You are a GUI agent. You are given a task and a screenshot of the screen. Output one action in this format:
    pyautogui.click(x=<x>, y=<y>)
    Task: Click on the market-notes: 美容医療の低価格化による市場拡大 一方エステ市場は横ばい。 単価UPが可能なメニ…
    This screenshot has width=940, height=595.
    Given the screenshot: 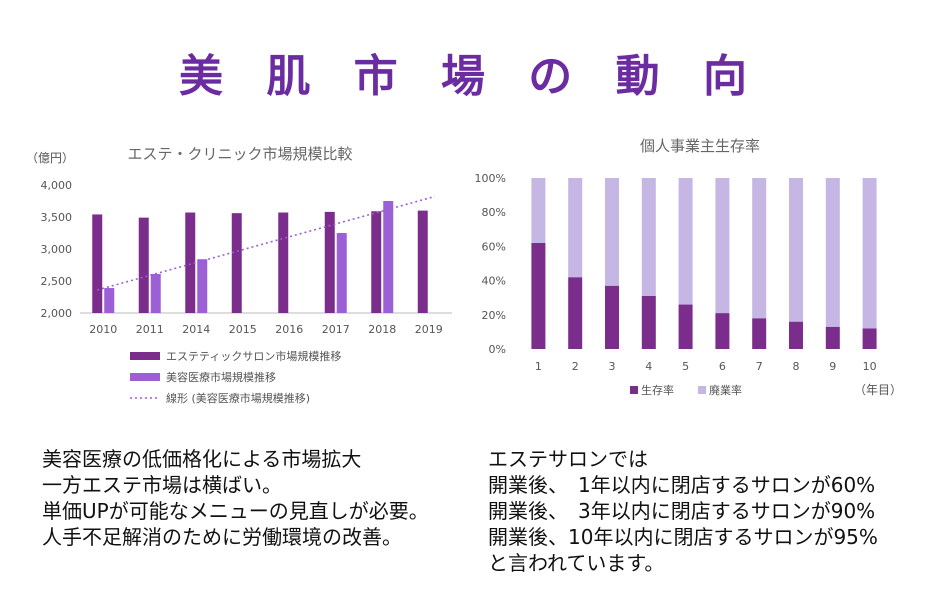 What is the action you would take?
    pyautogui.click(x=252, y=498)
    